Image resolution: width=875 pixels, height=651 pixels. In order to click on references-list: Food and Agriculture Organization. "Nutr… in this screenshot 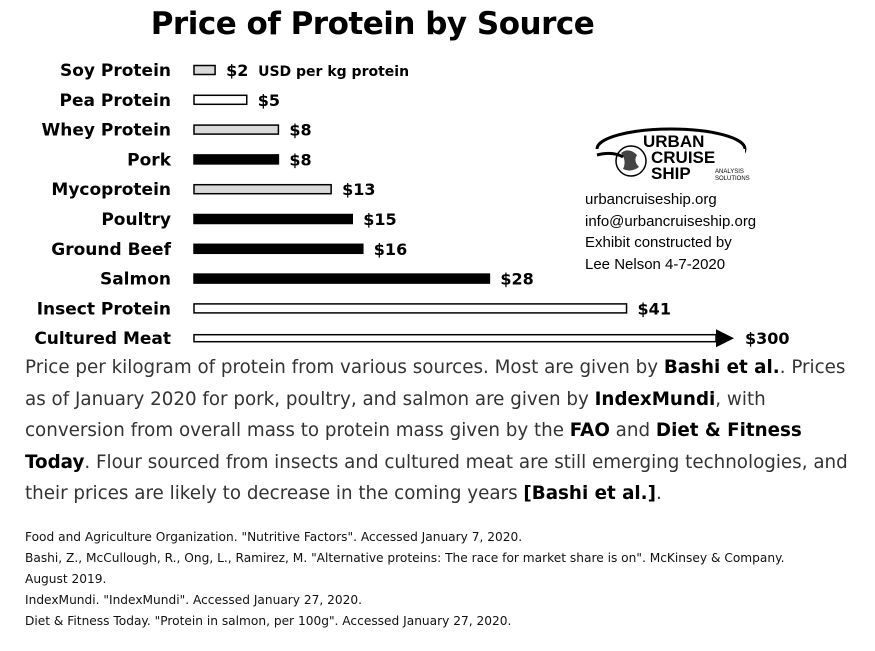, I will do `click(405, 579)`.